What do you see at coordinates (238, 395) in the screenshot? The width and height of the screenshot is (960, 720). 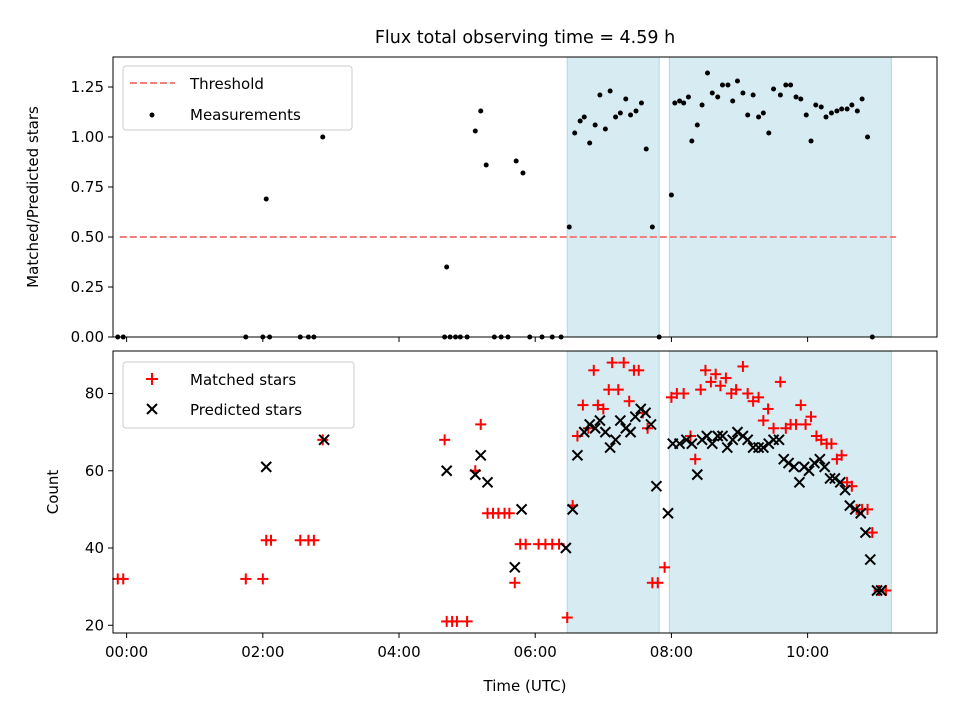 I see `bottom-legend-box` at bounding box center [238, 395].